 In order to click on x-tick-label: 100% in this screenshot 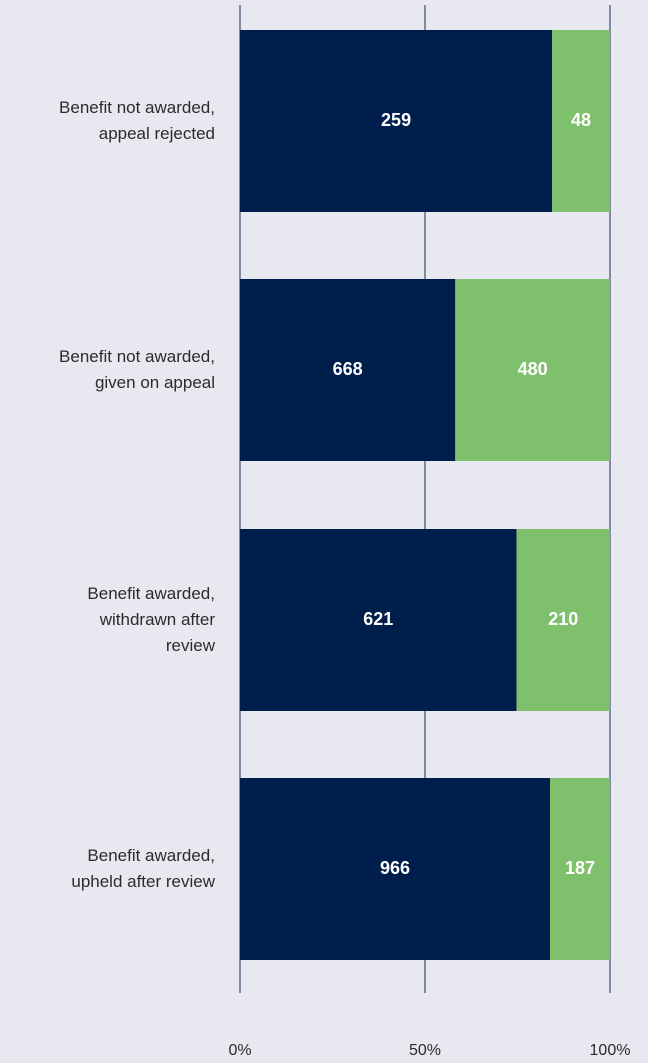, I will do `click(610, 1050)`.